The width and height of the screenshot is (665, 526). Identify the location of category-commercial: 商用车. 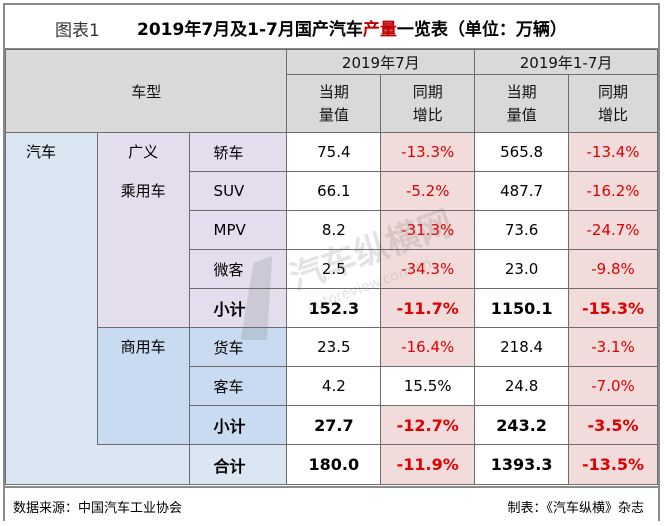
(143, 386).